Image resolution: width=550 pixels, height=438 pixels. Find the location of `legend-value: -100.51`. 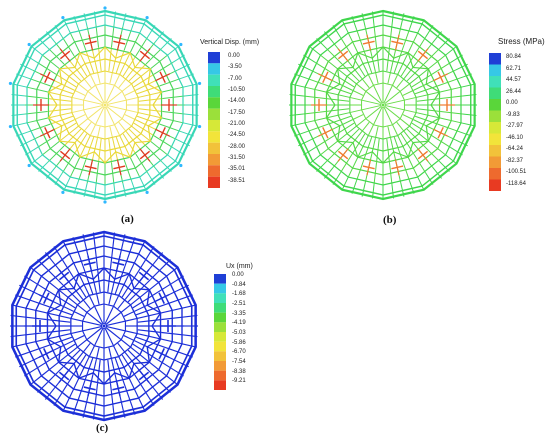

legend-value: -100.51 is located at coordinates (516, 172).